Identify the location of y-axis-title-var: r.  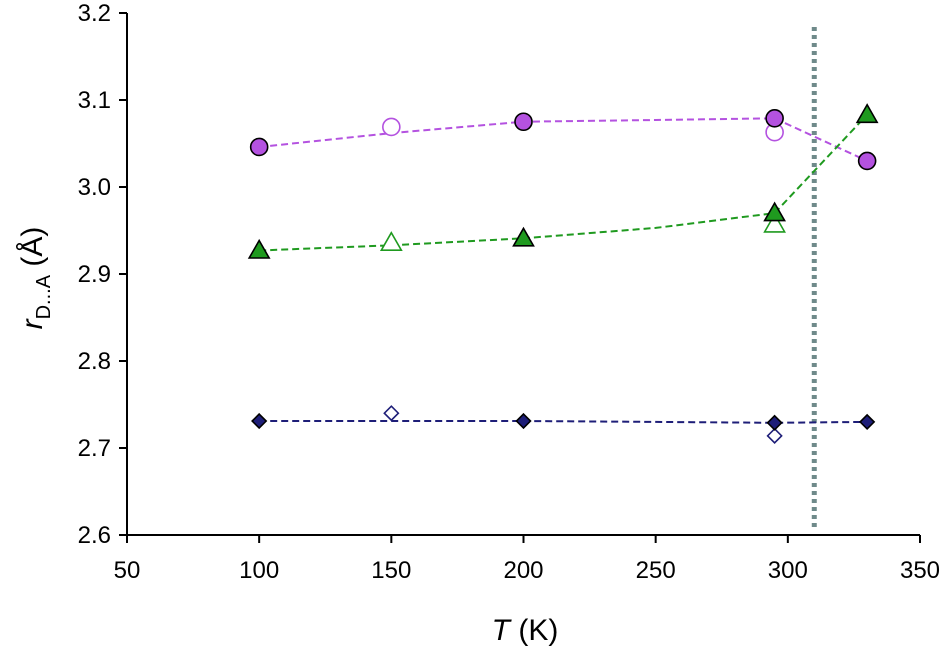
(32, 323).